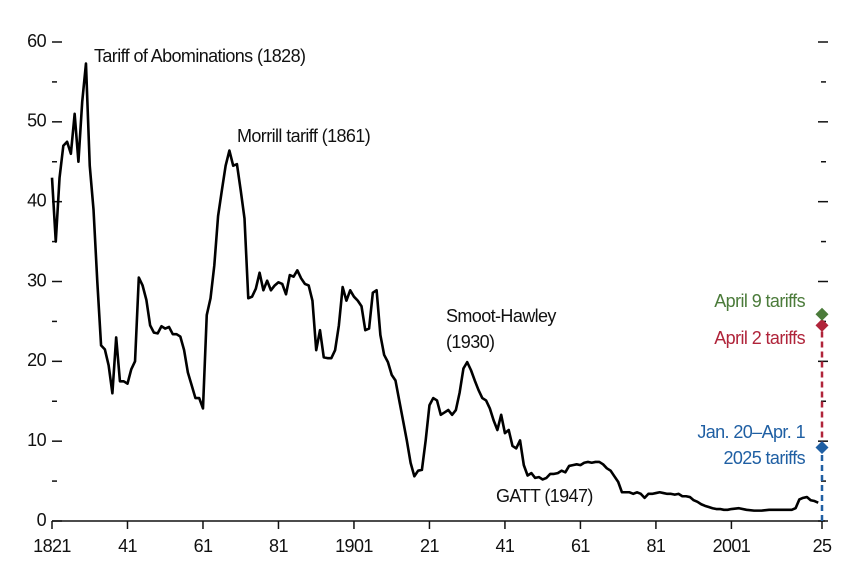 This screenshot has width=858, height=562. I want to click on y-tick-label: 40, so click(36, 200).